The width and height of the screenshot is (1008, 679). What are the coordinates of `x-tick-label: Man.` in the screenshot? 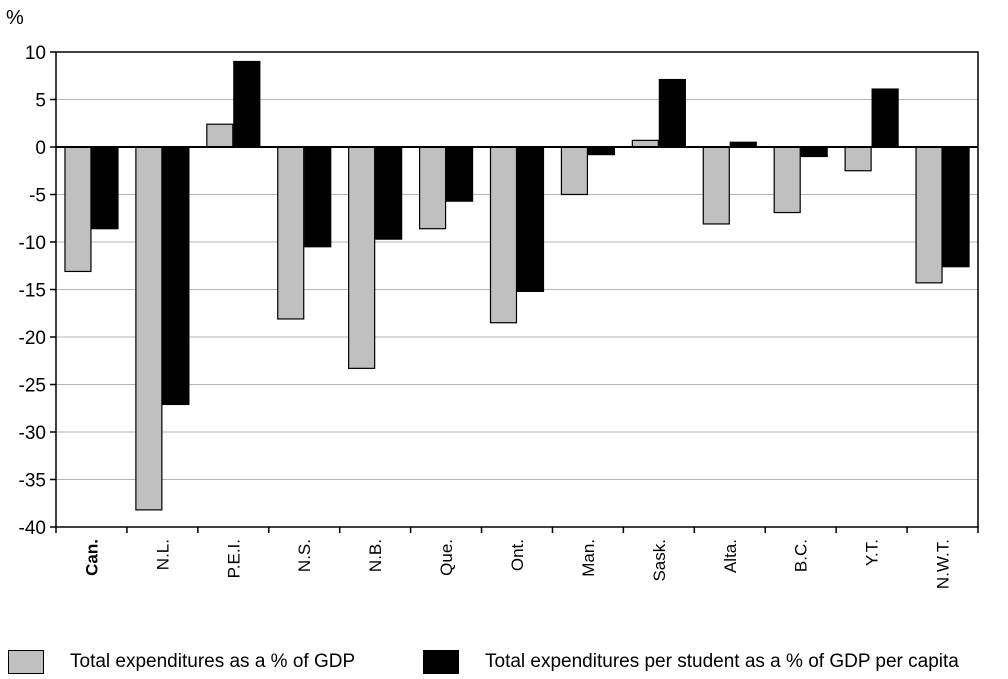 It's located at (588, 558).